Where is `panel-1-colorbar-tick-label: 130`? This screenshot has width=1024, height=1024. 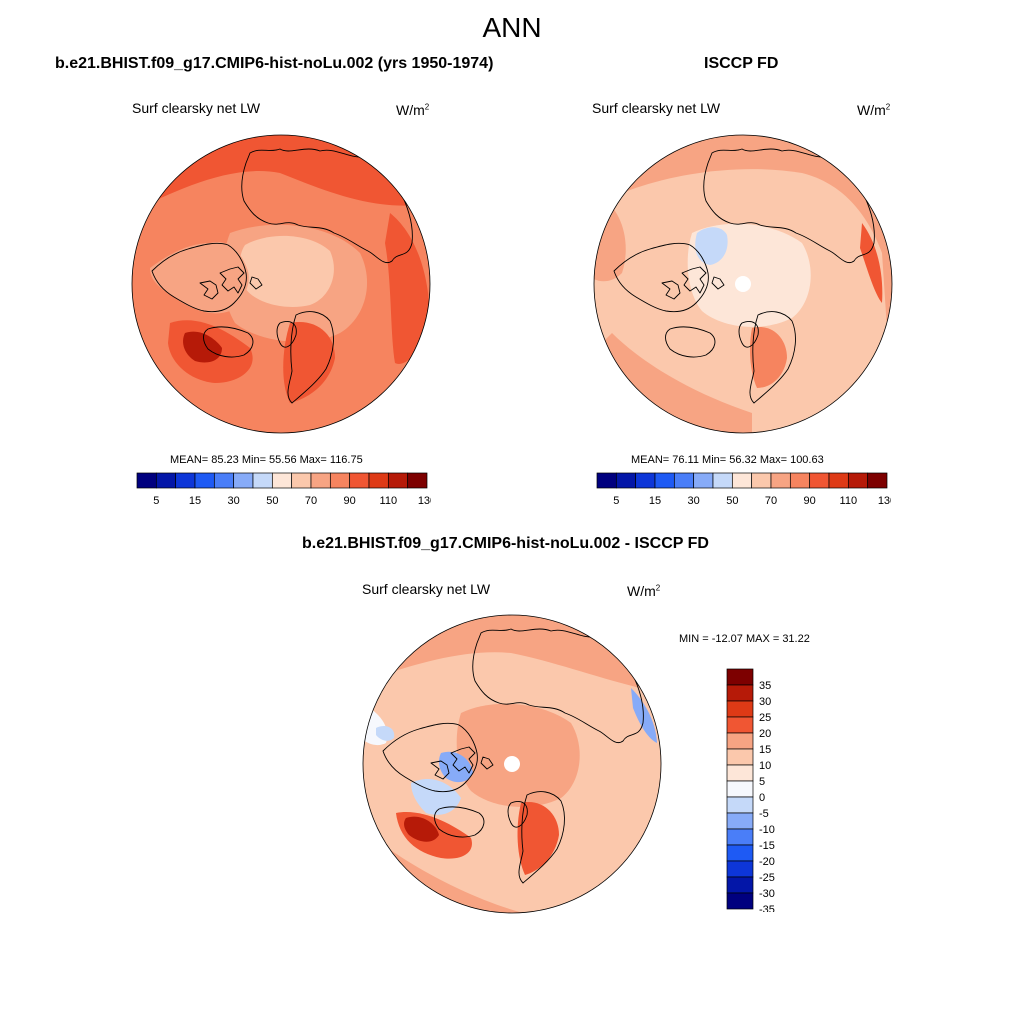 panel-1-colorbar-tick-label: 130 is located at coordinates (424, 501).